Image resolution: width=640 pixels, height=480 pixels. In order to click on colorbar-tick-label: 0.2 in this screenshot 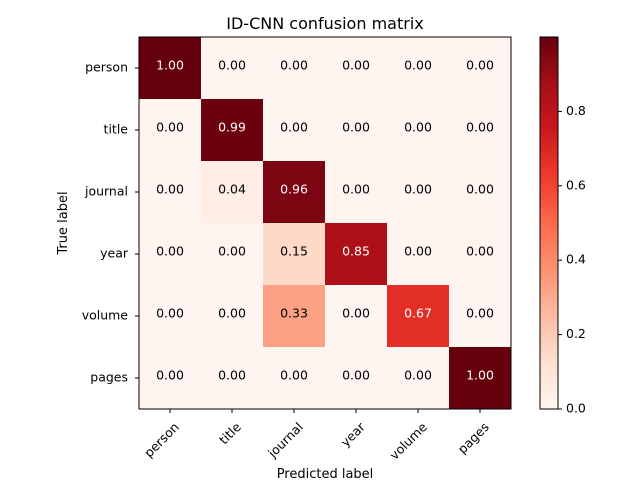, I will do `click(576, 333)`.